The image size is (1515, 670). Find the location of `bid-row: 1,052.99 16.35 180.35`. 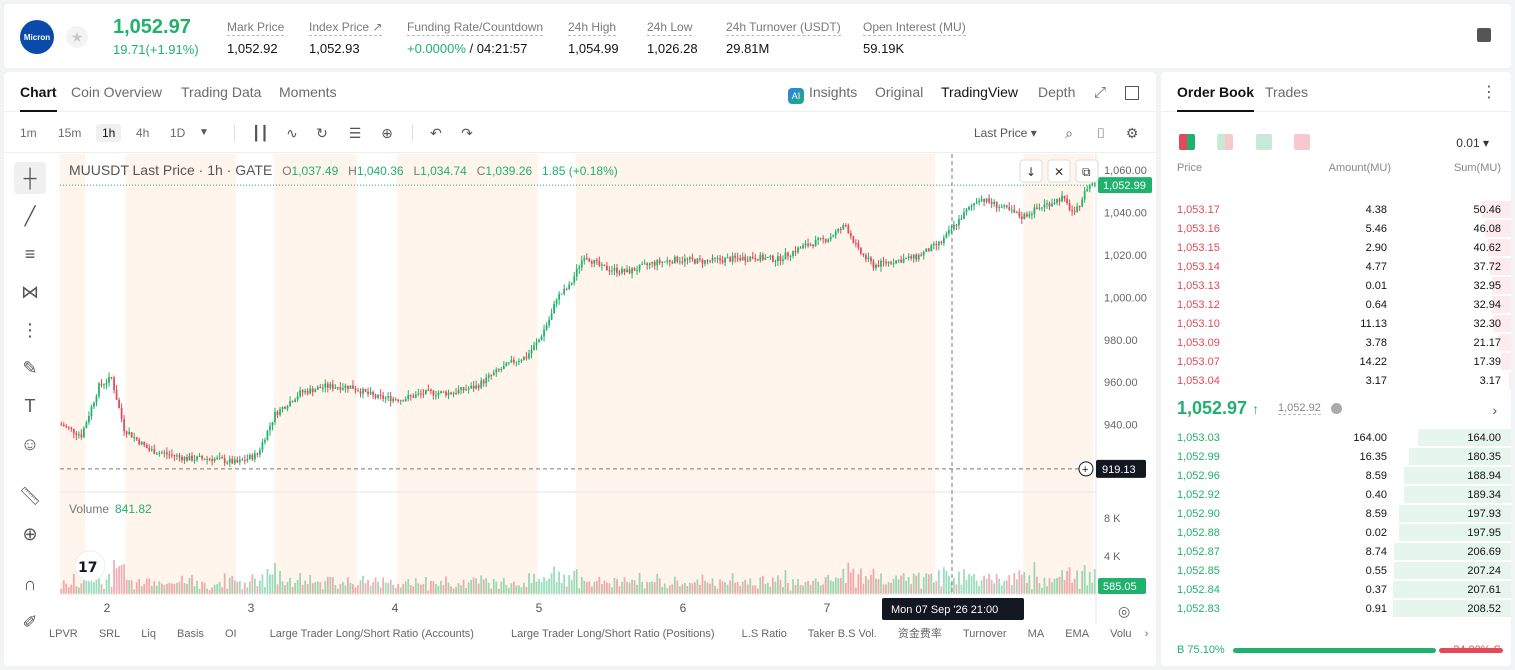

bid-row: 1,052.99 16.35 180.35 is located at coordinates (1336, 456).